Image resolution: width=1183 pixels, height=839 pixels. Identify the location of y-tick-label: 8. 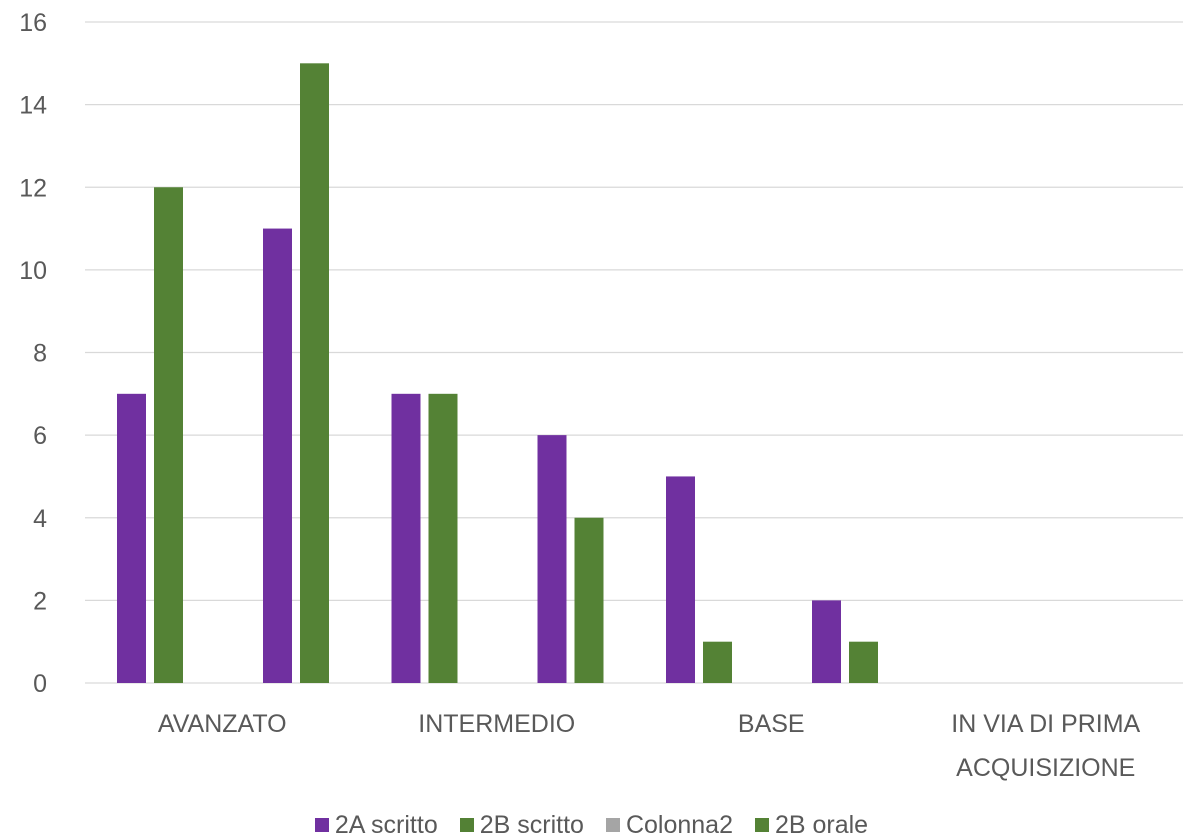
(40, 354).